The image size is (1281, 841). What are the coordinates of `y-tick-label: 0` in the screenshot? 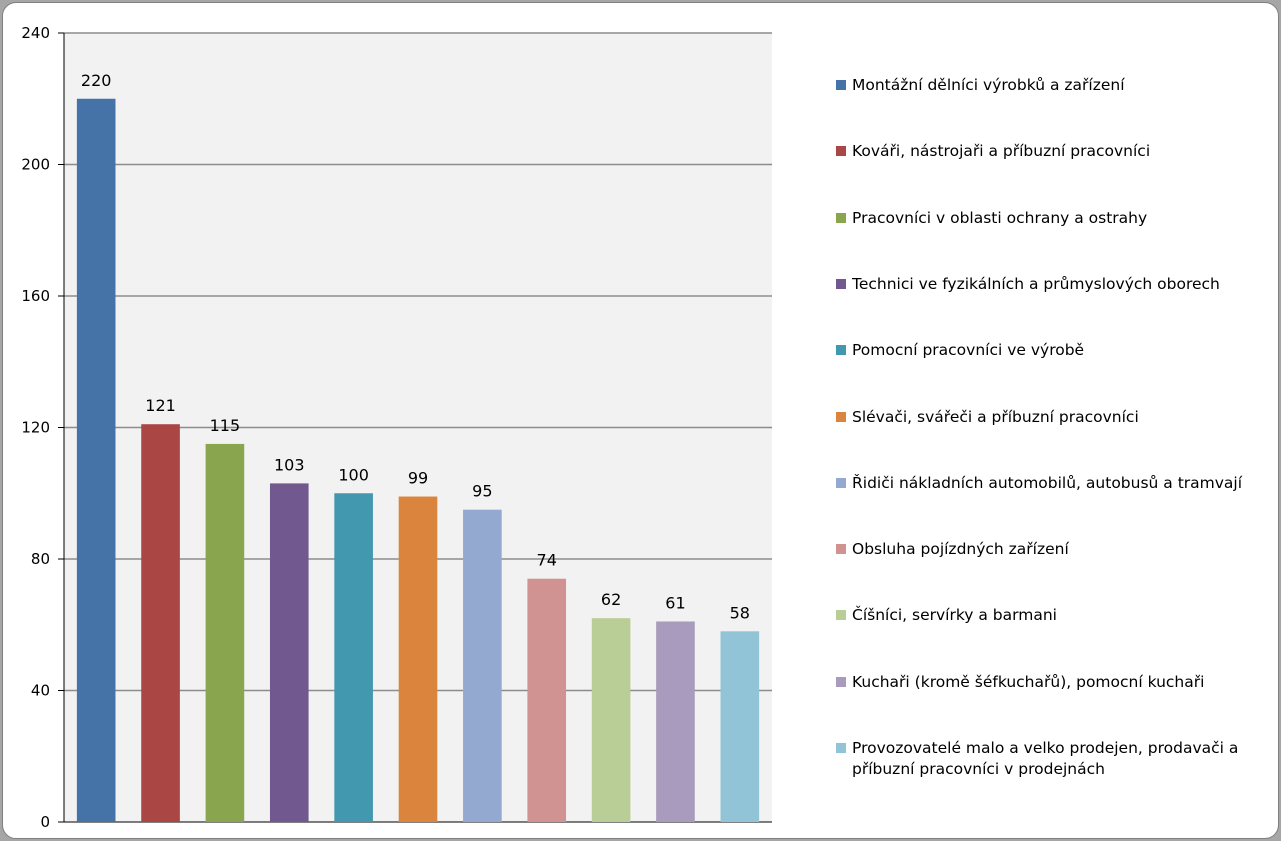 It's located at (45, 822).